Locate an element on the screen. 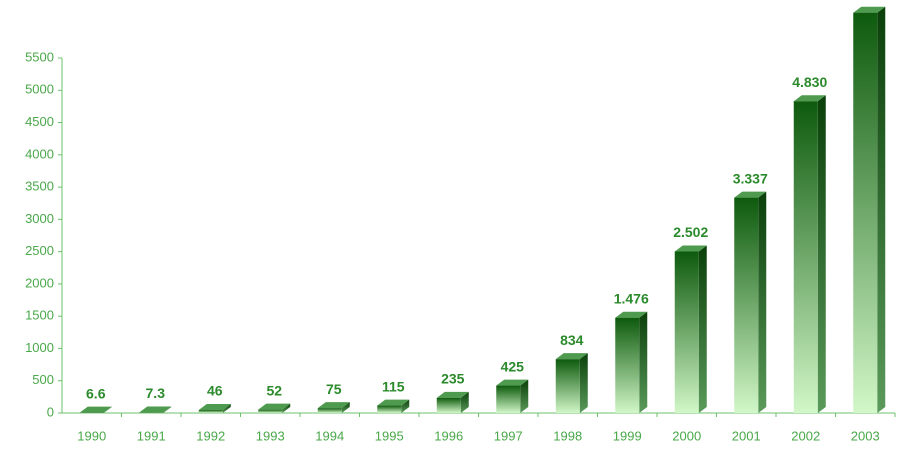  y-tick-label: 4500 is located at coordinates (39, 121).